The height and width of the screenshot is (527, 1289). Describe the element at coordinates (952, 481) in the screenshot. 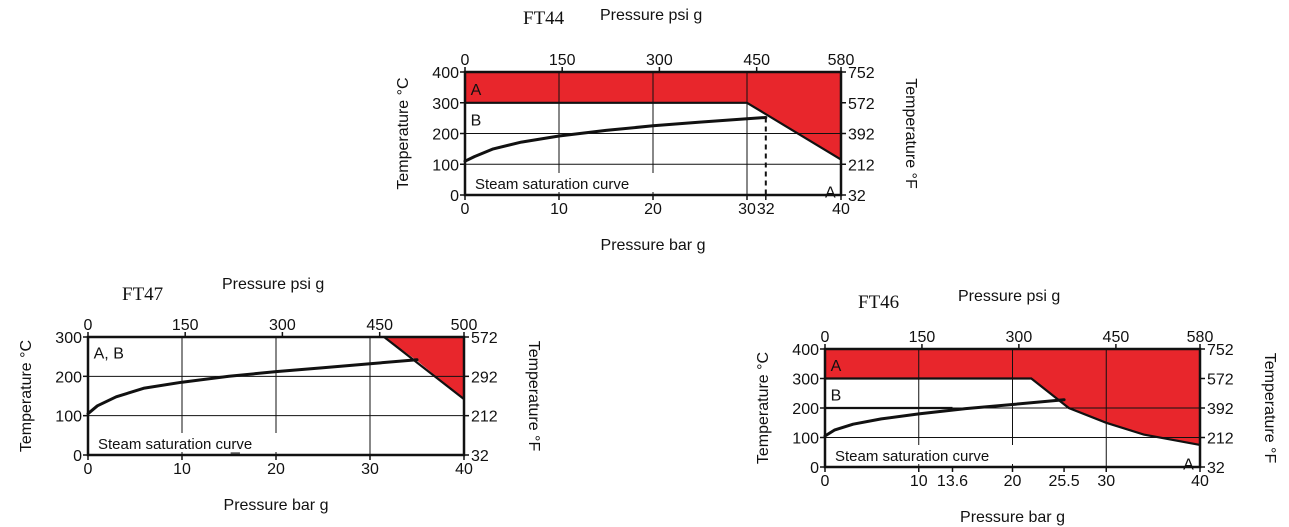

I see `x-tick-label: 13.6` at that location.